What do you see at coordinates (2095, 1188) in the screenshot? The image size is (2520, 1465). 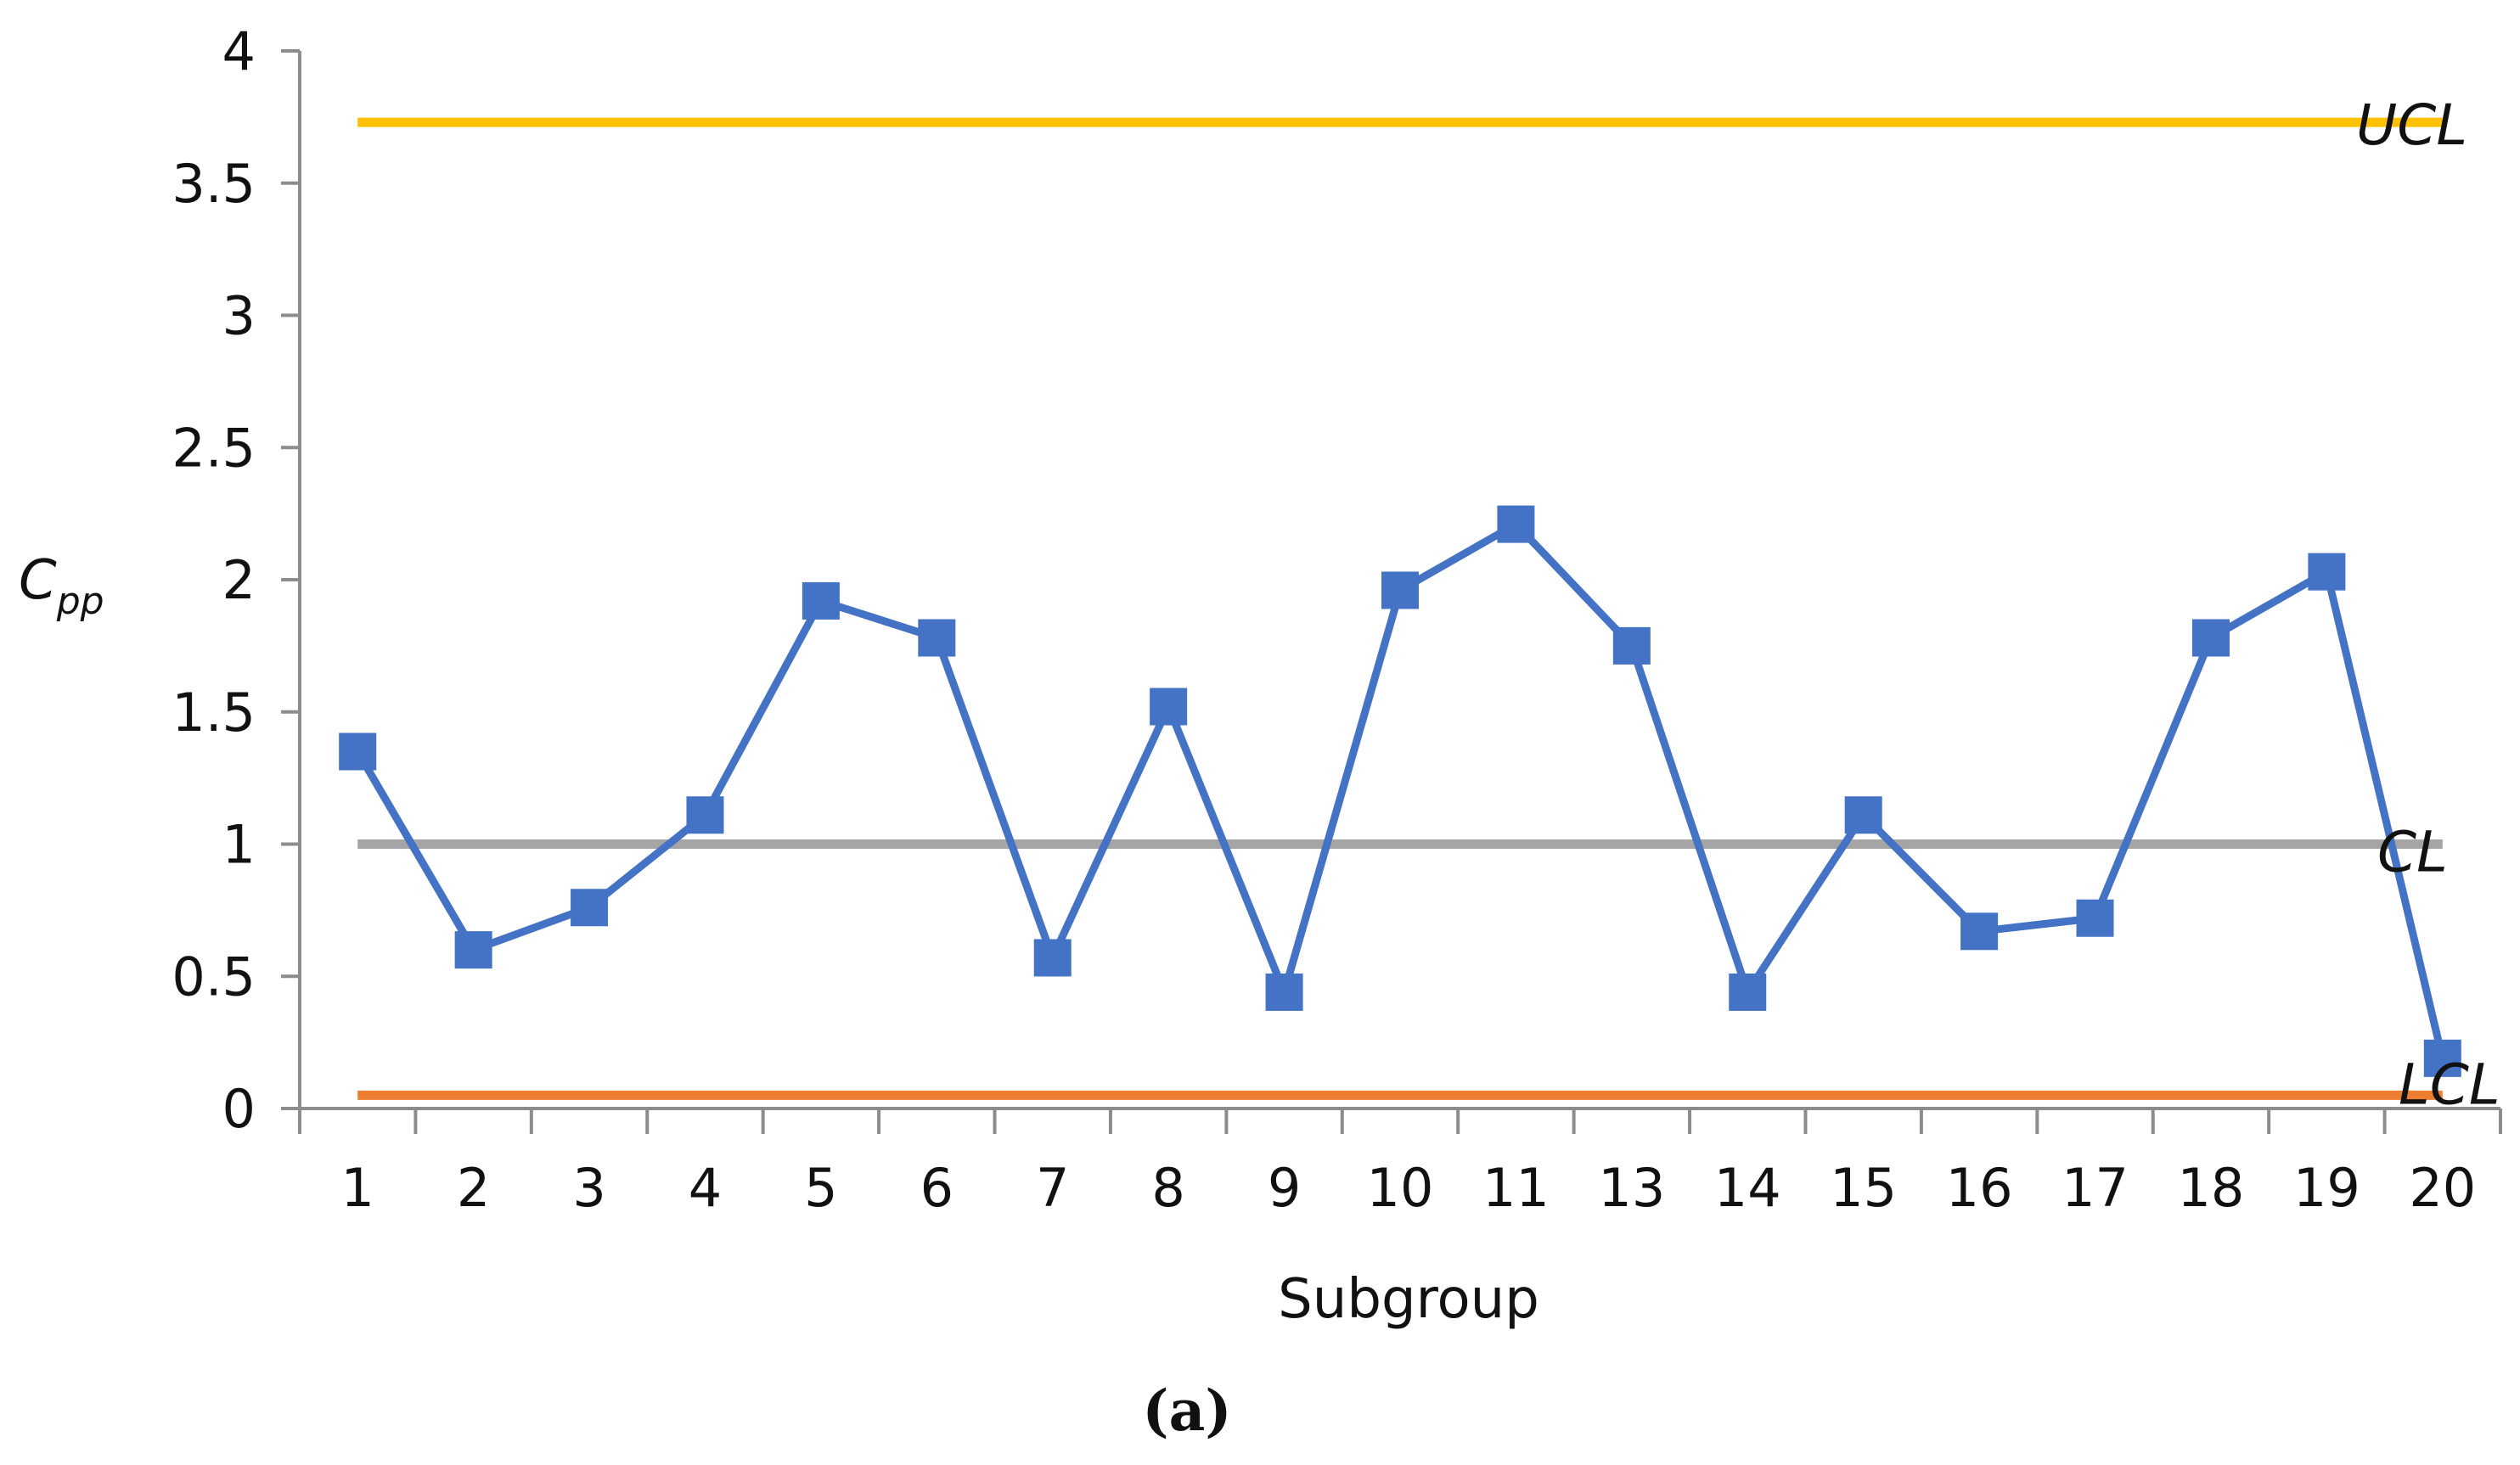 I see `x-tick-label: 17` at bounding box center [2095, 1188].